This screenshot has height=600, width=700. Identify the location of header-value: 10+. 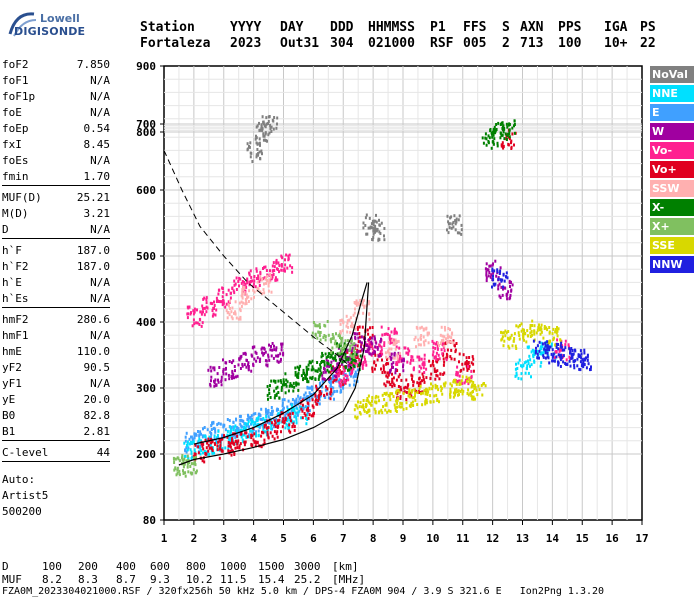
(616, 43).